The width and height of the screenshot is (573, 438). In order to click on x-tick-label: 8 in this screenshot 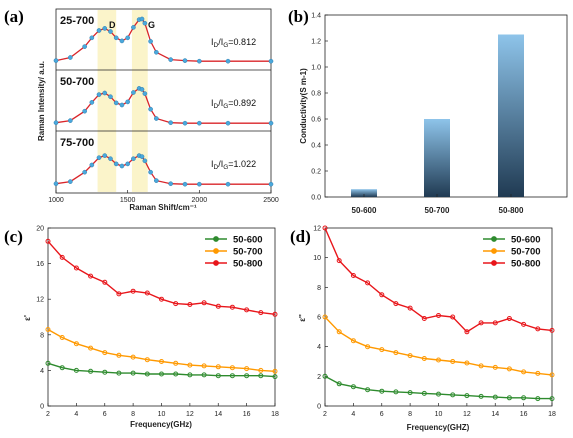, I will do `click(410, 414)`.